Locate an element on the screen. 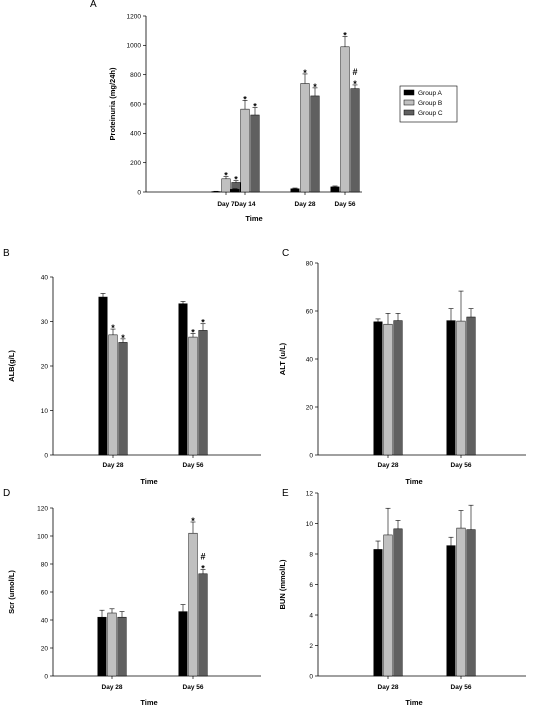 The width and height of the screenshot is (554, 706). y-tick-label: 2 is located at coordinates (311, 646).